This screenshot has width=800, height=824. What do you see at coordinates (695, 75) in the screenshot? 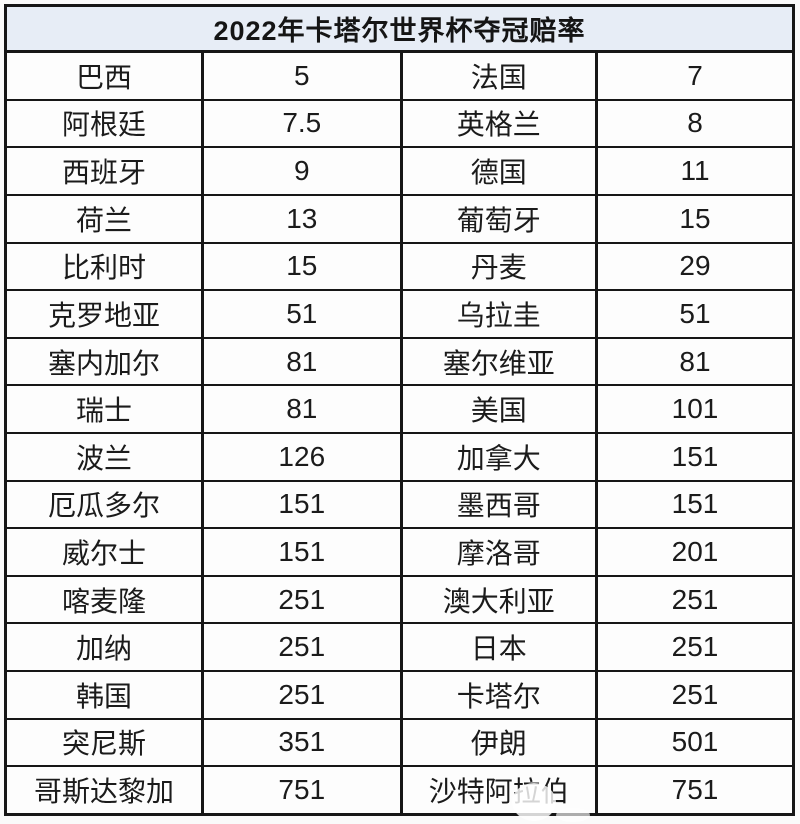
I see `odds-value-cell: 7` at bounding box center [695, 75].